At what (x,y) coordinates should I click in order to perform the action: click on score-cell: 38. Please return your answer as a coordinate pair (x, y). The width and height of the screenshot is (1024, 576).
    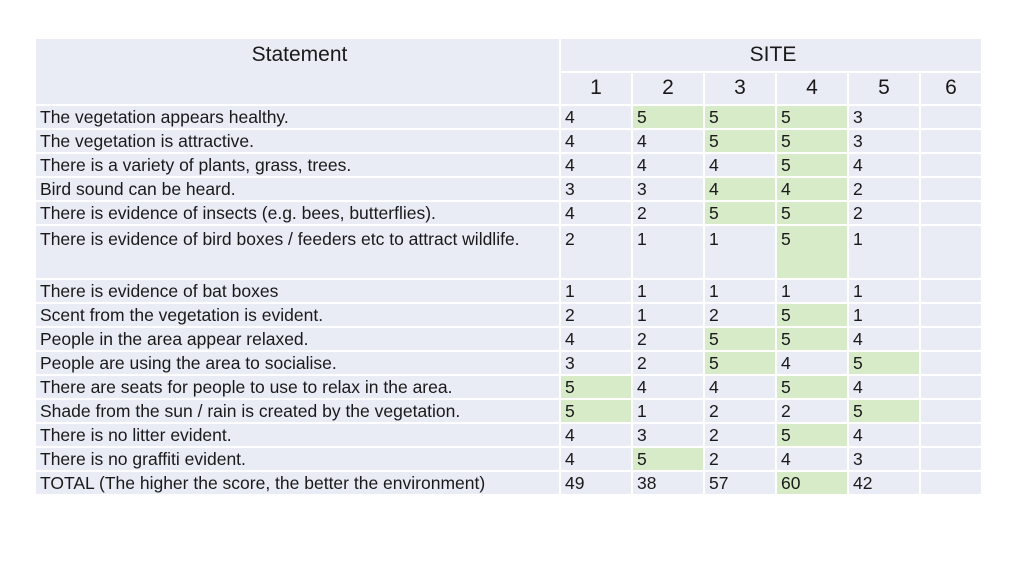
    Looking at the image, I should click on (668, 483).